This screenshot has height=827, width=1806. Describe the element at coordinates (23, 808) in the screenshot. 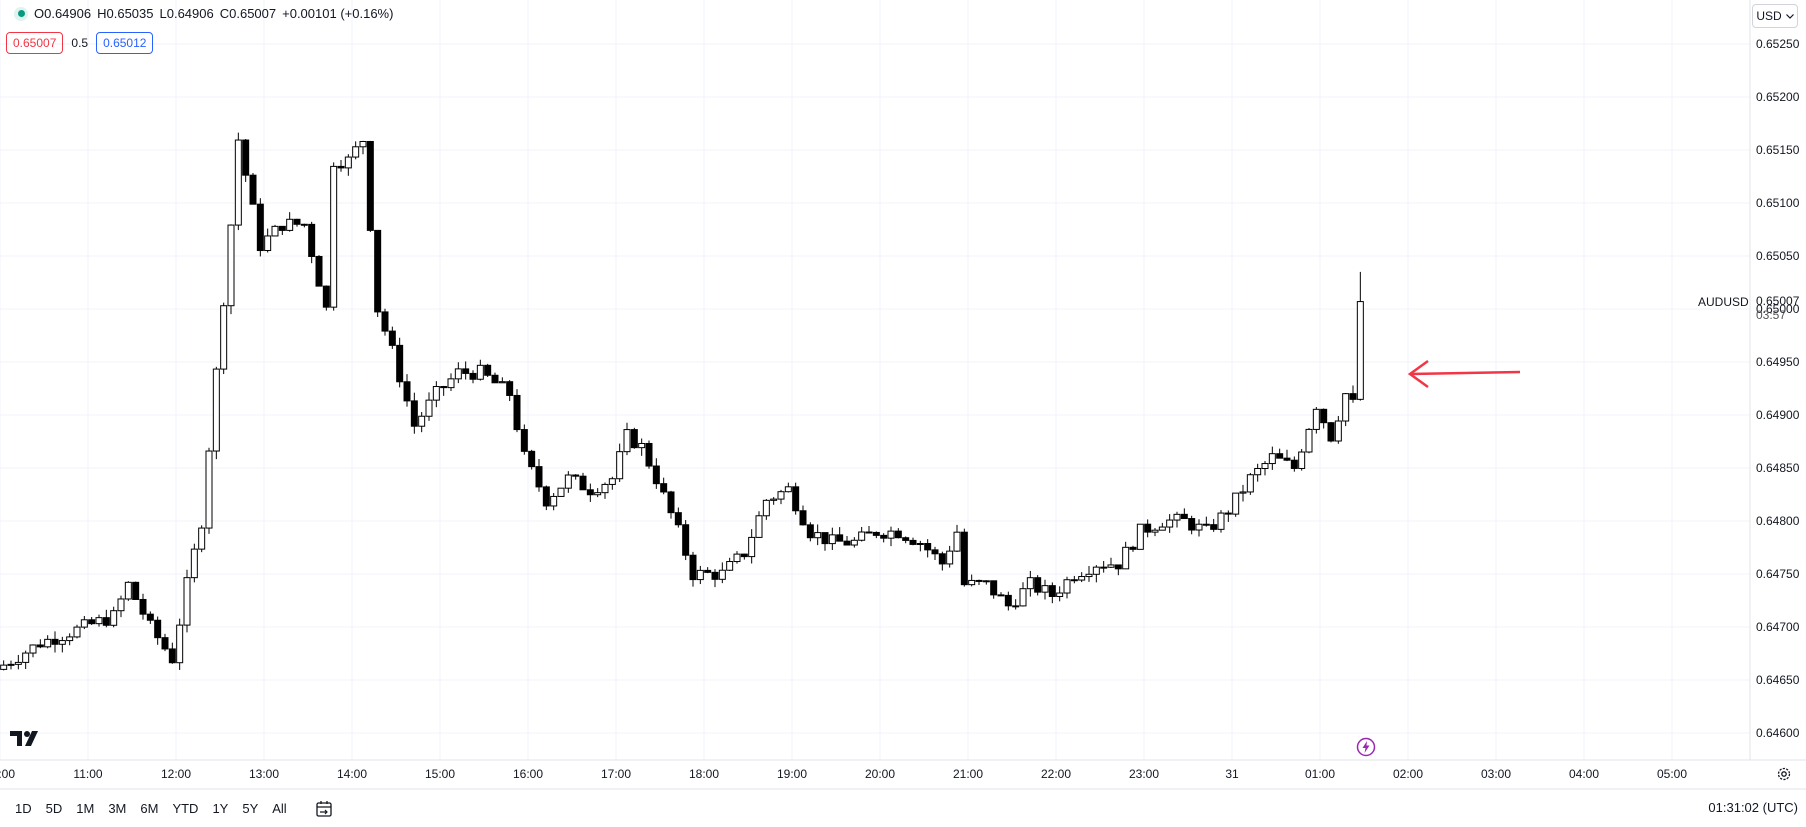

I see `range-1d-button: 1D` at that location.